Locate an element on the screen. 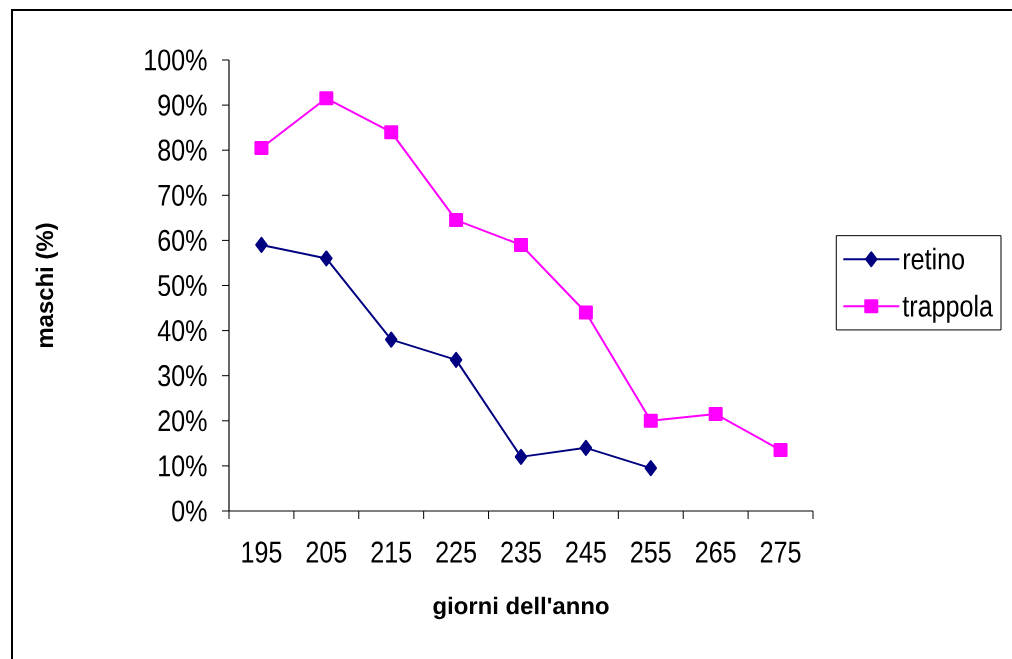 This screenshot has width=1012, height=659. x-tick-label: 255 is located at coordinates (651, 552).